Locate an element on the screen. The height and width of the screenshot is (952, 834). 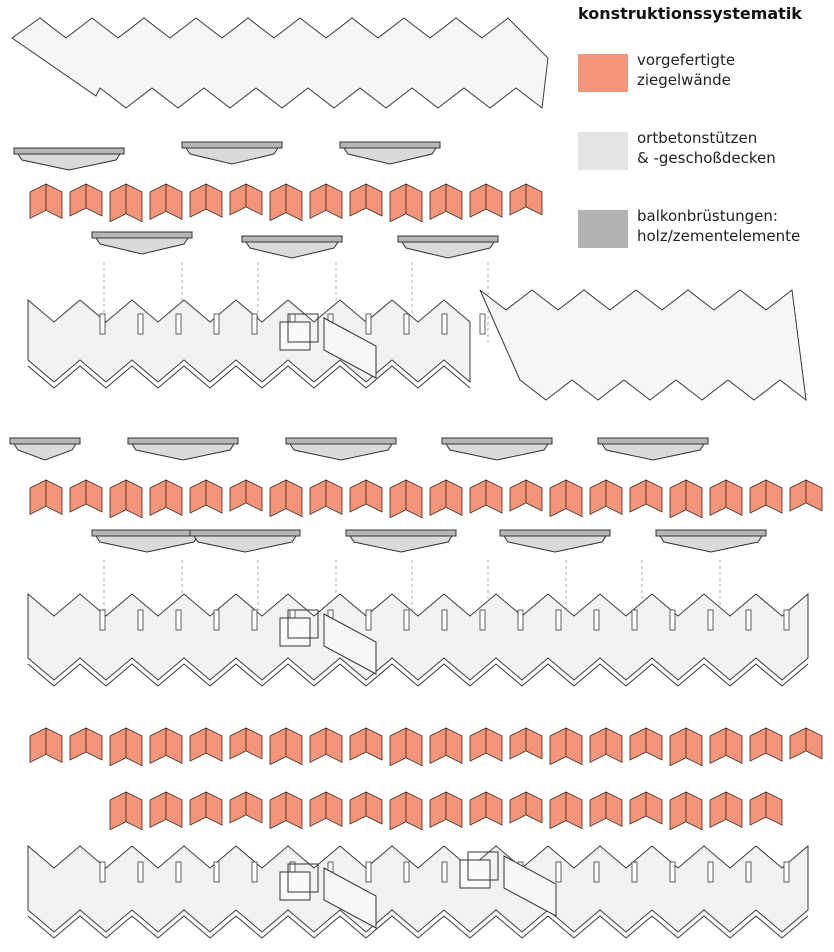
balcony-l2-a is located at coordinates (45, 449).